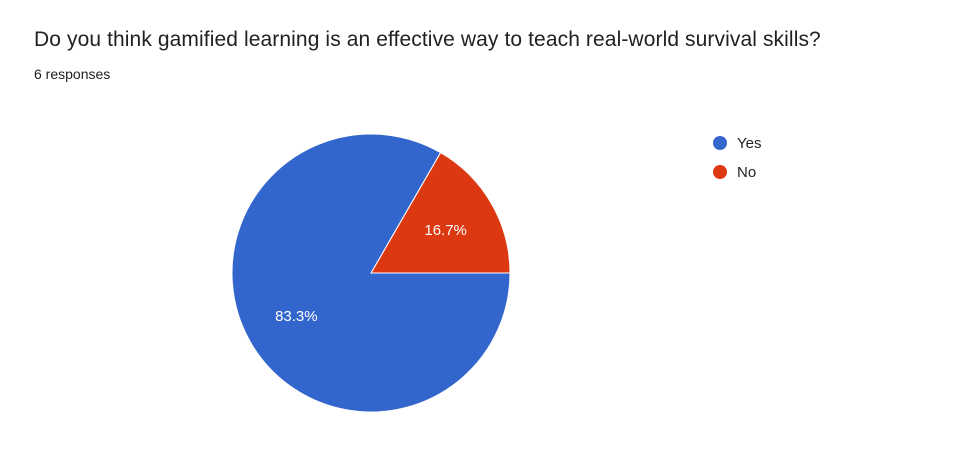  Describe the element at coordinates (445, 230) in the screenshot. I see `slice-label-no: 16.7%` at that location.